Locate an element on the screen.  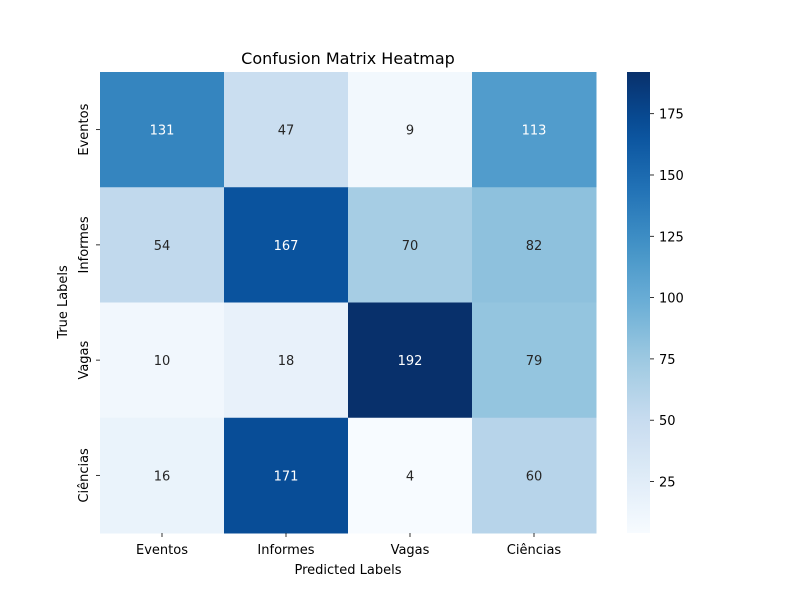
y-tick-label: Eventos is located at coordinates (84, 129).